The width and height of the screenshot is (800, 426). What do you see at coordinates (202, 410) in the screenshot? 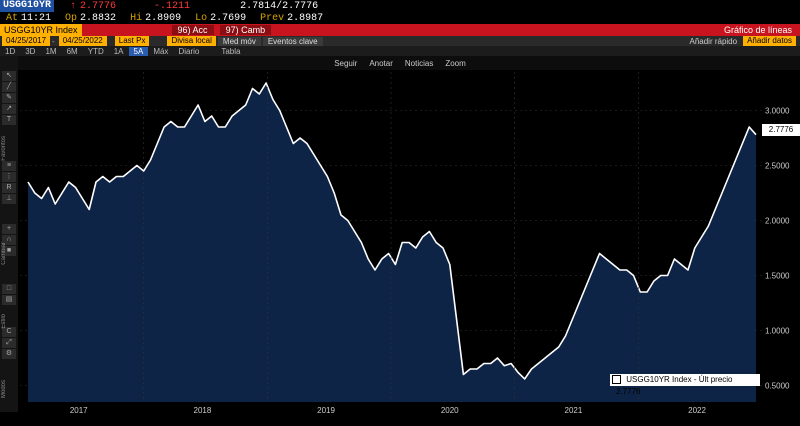
I see `x-tick-label: 2018` at bounding box center [202, 410].